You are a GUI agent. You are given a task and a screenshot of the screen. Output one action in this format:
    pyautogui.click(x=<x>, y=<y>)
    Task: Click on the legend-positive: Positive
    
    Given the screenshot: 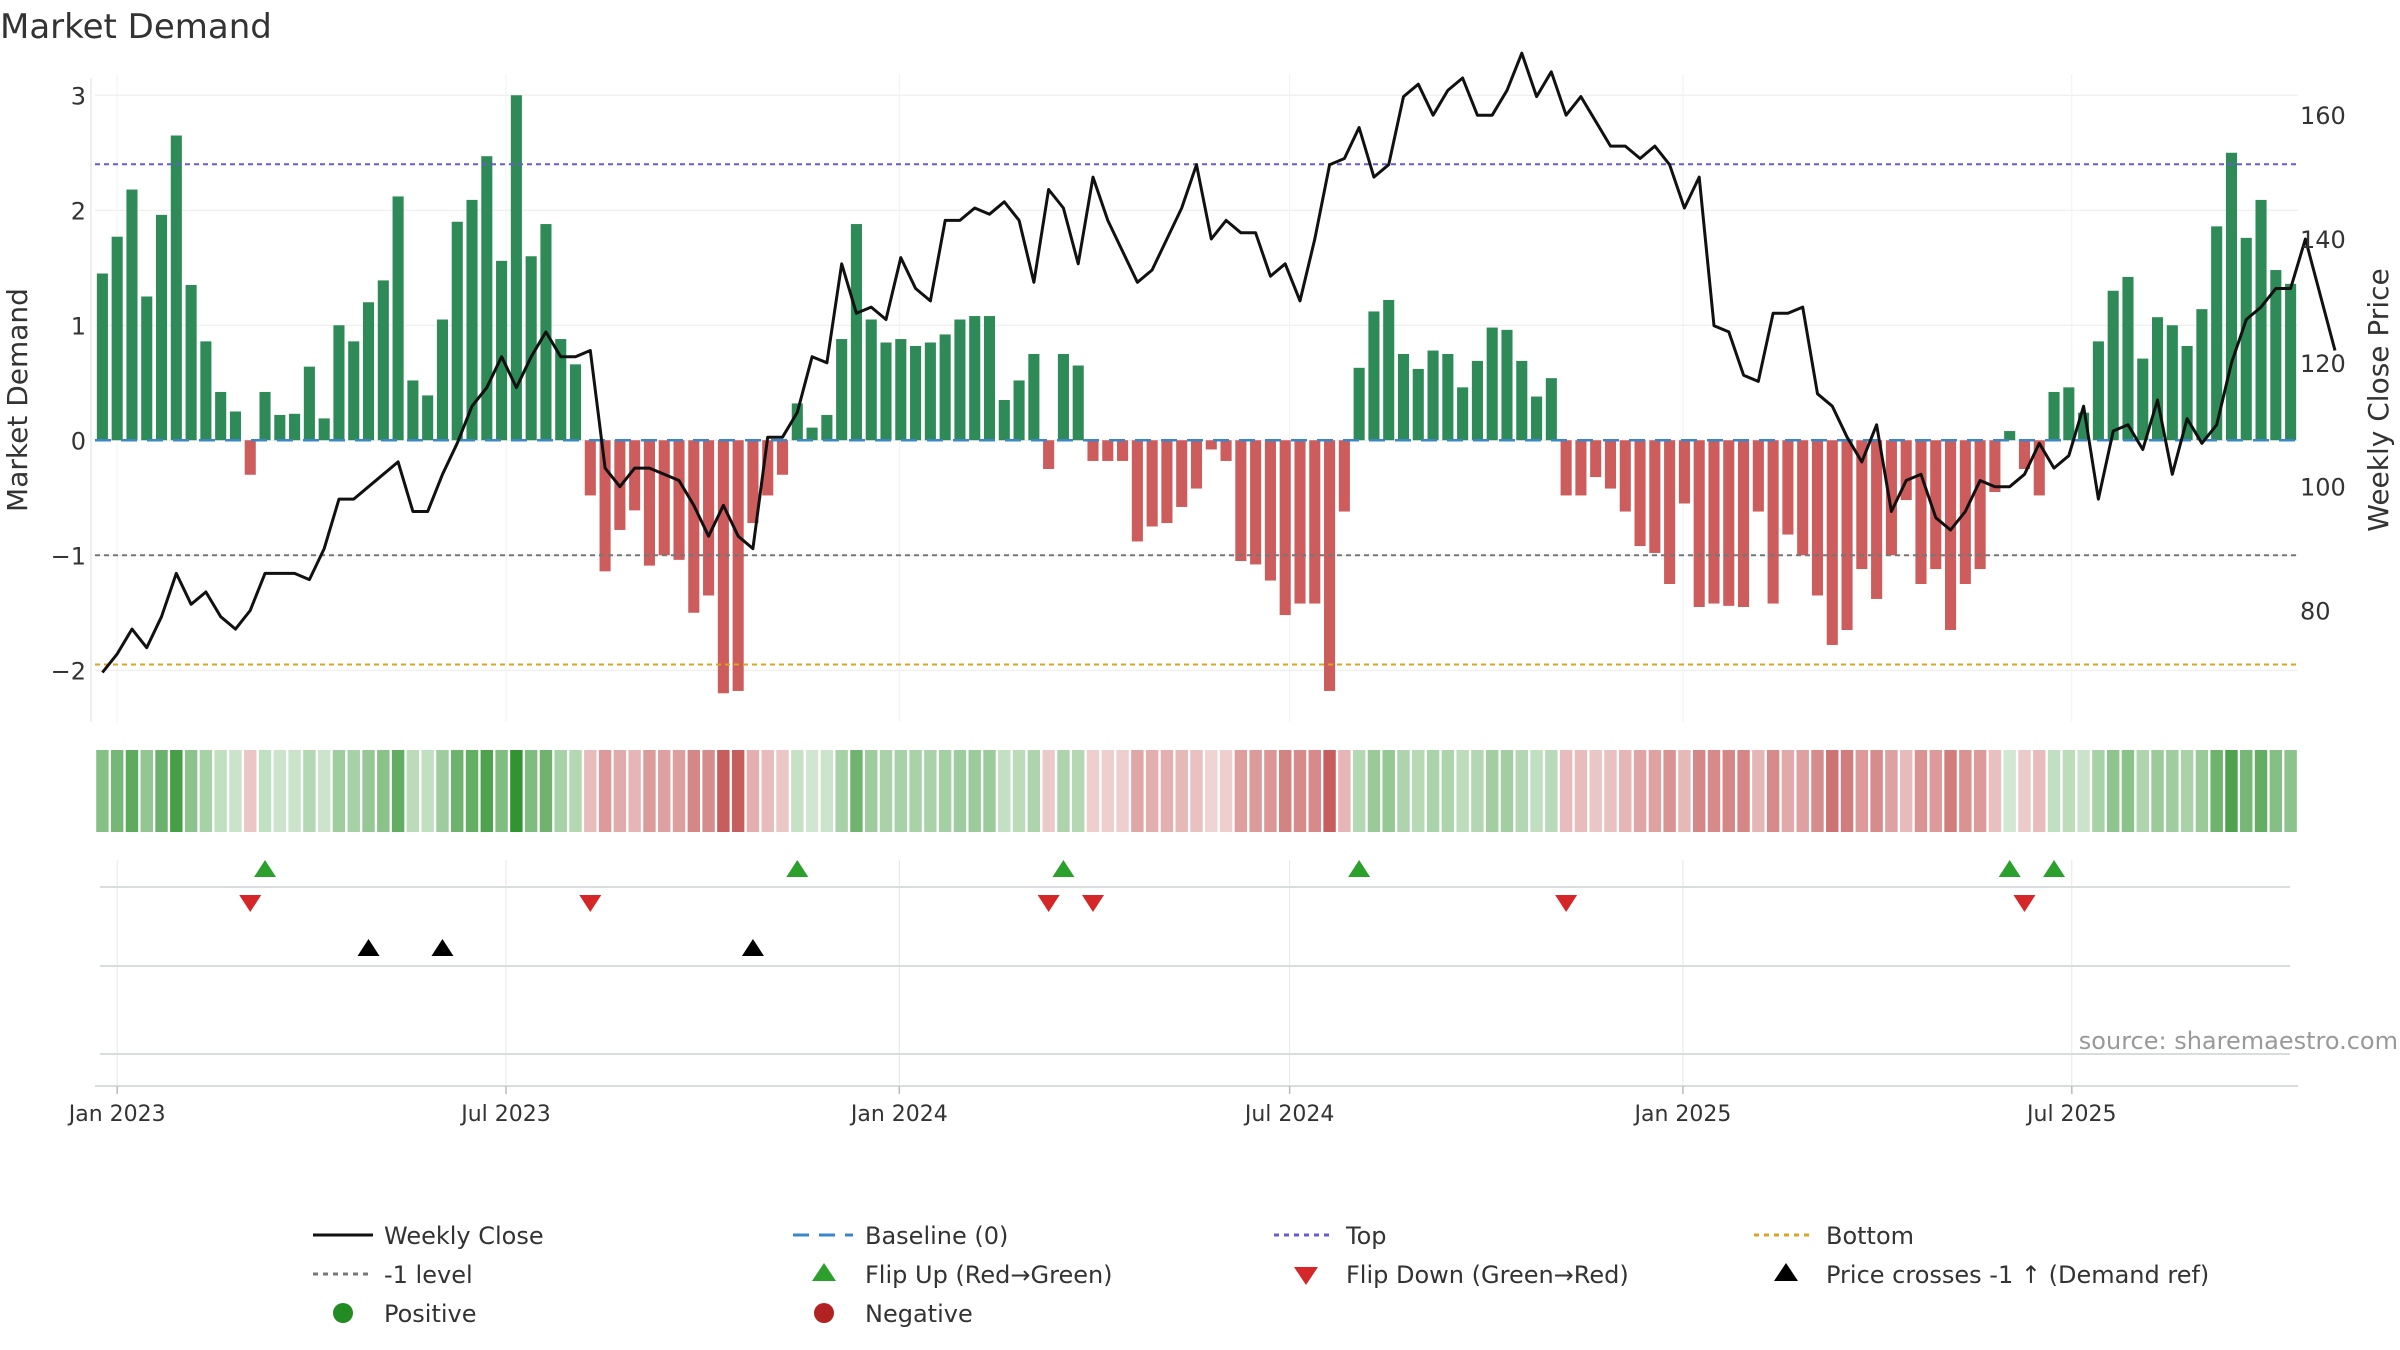 What is the action you would take?
    pyautogui.click(x=430, y=1314)
    